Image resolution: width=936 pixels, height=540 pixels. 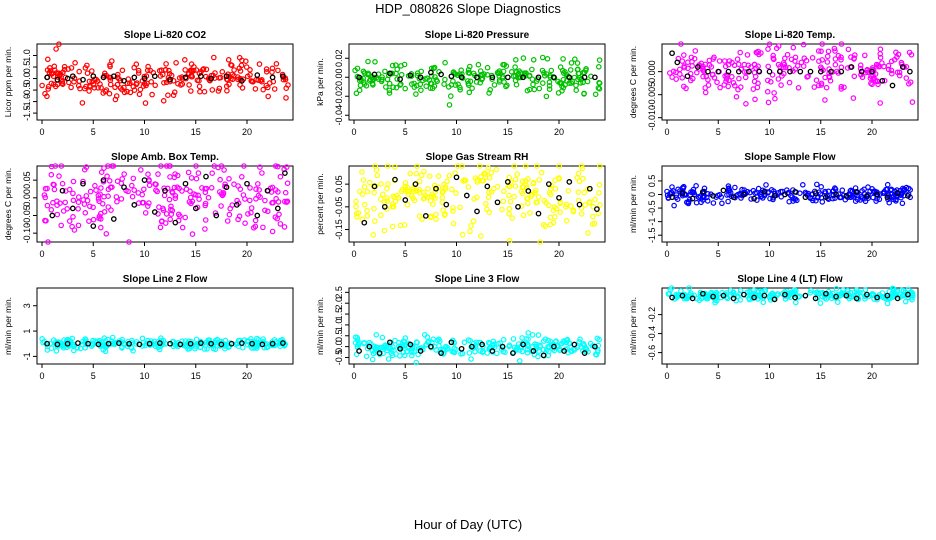 What do you see at coordinates (339, 325) in the screenshot?
I see `y-tick-label: 1.0` at bounding box center [339, 325].